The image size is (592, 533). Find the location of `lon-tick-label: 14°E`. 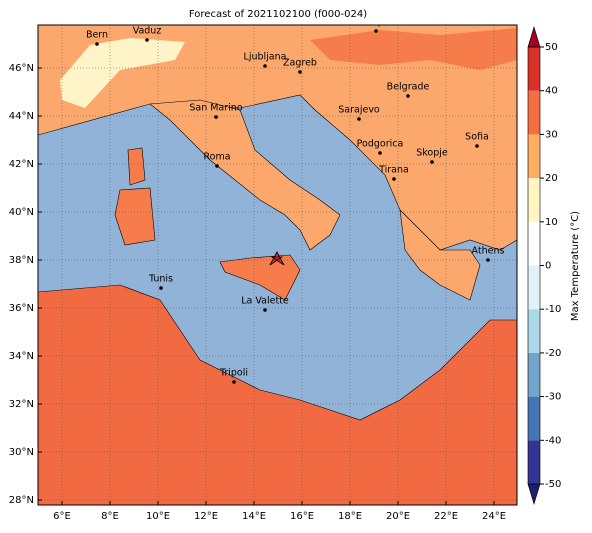

lon-tick-label: 14°E is located at coordinates (254, 516).